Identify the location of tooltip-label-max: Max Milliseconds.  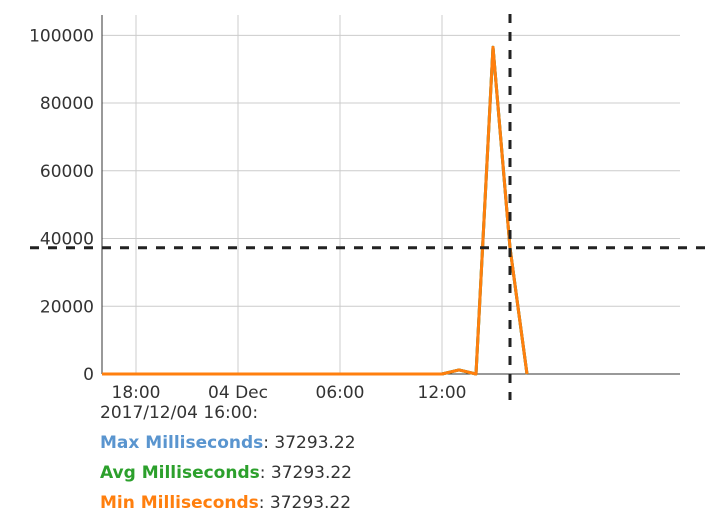
(182, 443).